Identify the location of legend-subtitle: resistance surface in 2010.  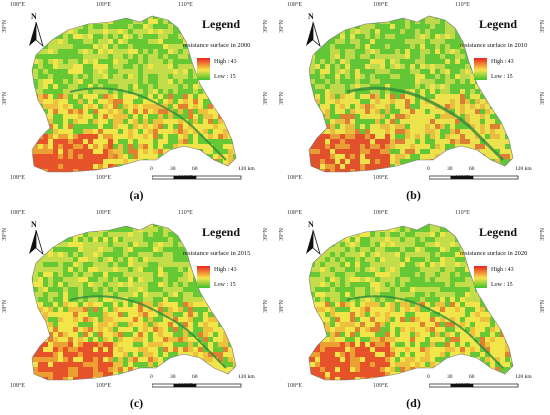
(494, 45).